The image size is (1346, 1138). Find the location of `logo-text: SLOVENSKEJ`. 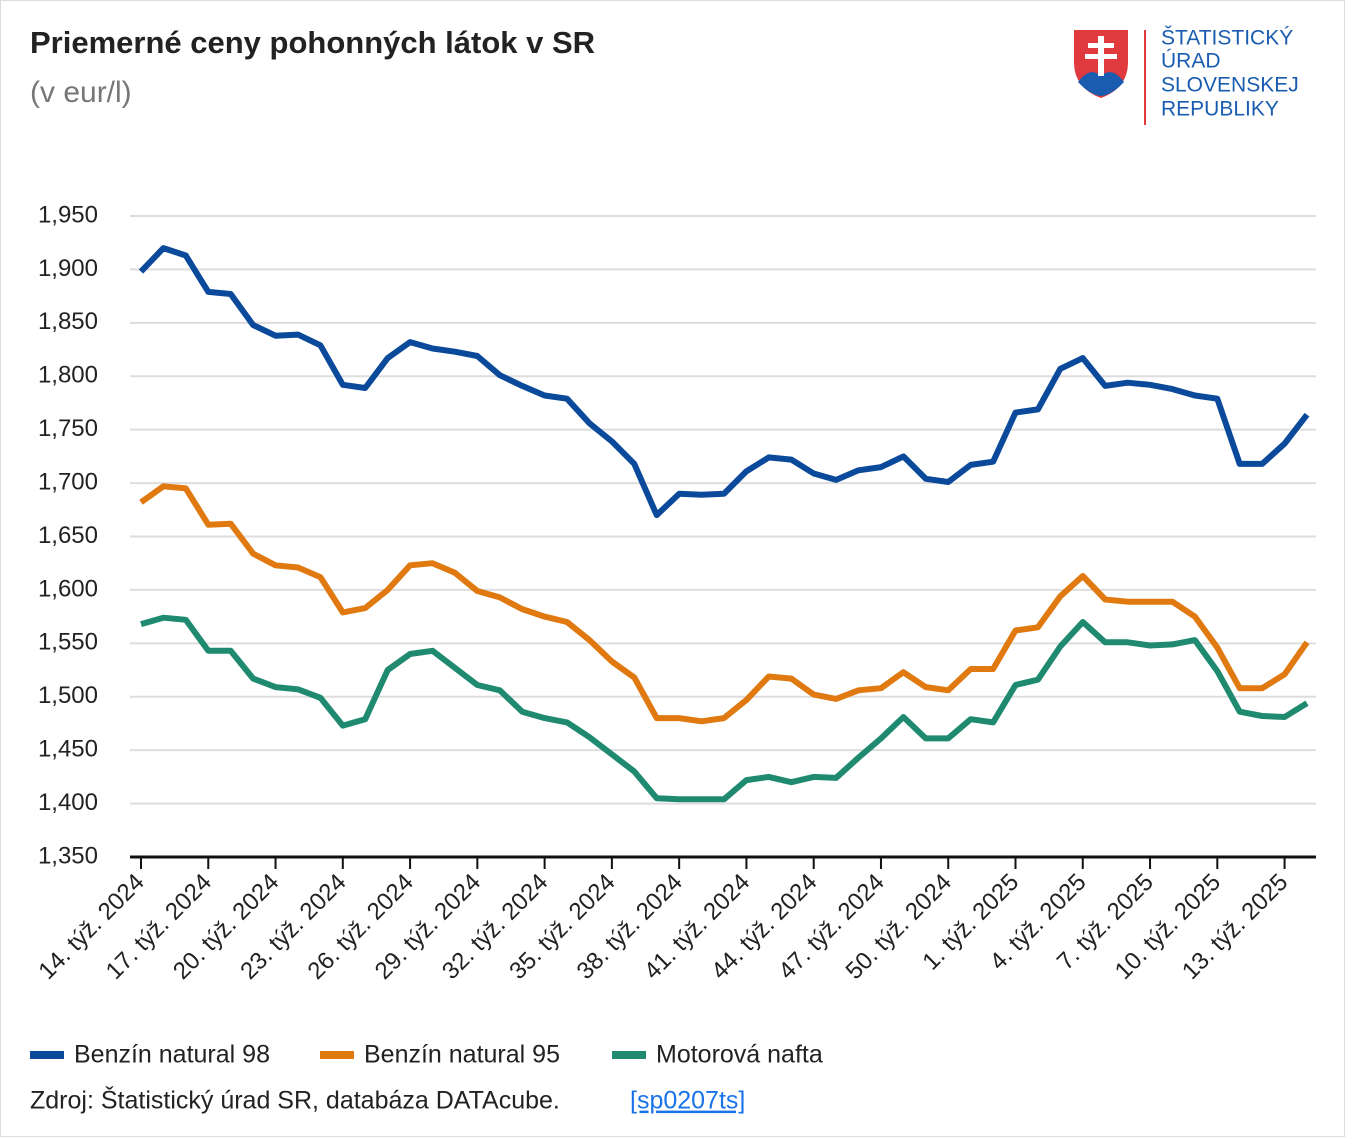

logo-text: SLOVENSKEJ is located at coordinates (1230, 85).